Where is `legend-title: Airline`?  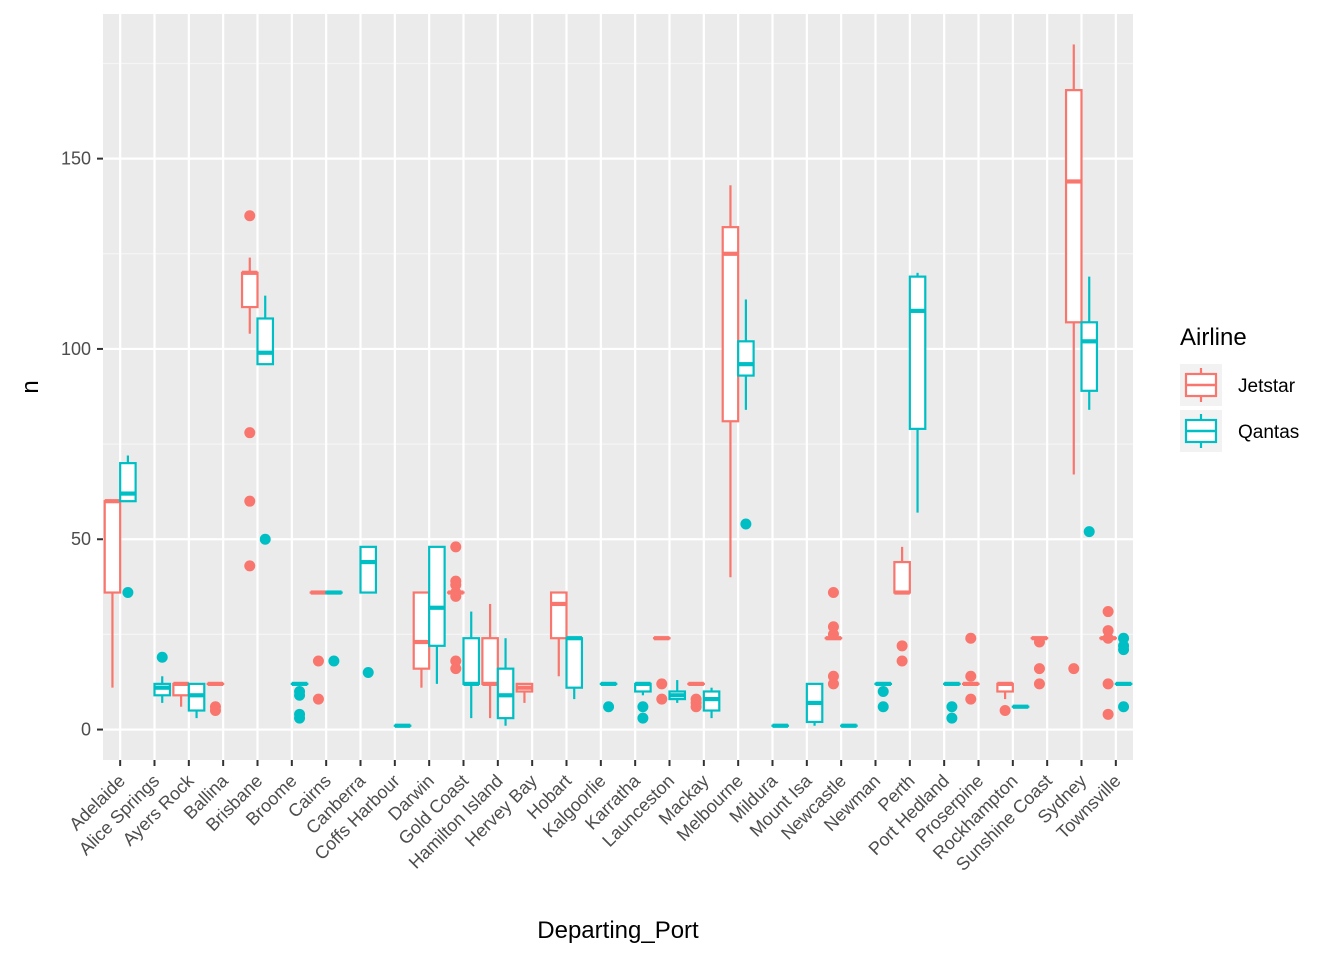 legend-title: Airline is located at coordinates (1213, 337).